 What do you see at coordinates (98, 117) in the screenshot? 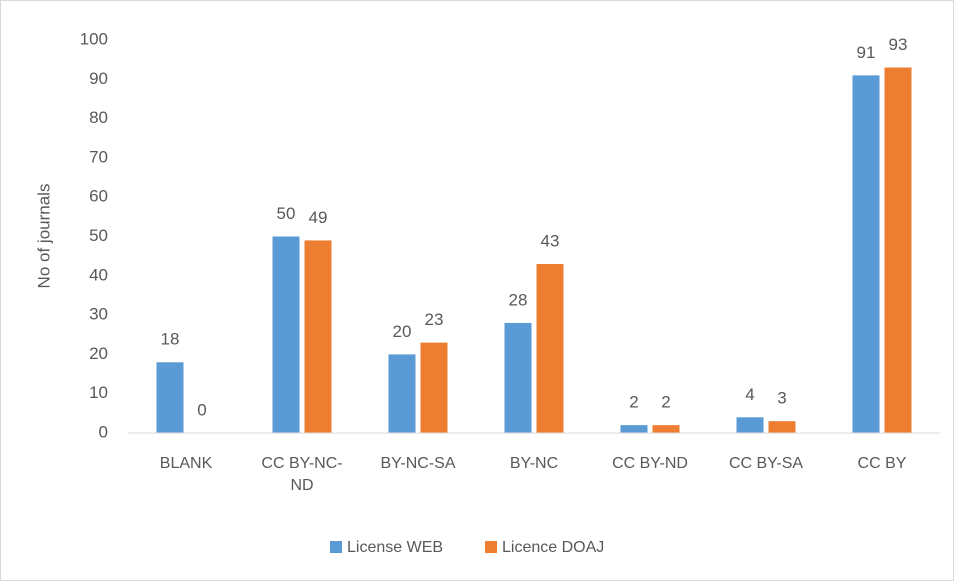
I see `y-tick-label: 80` at bounding box center [98, 117].